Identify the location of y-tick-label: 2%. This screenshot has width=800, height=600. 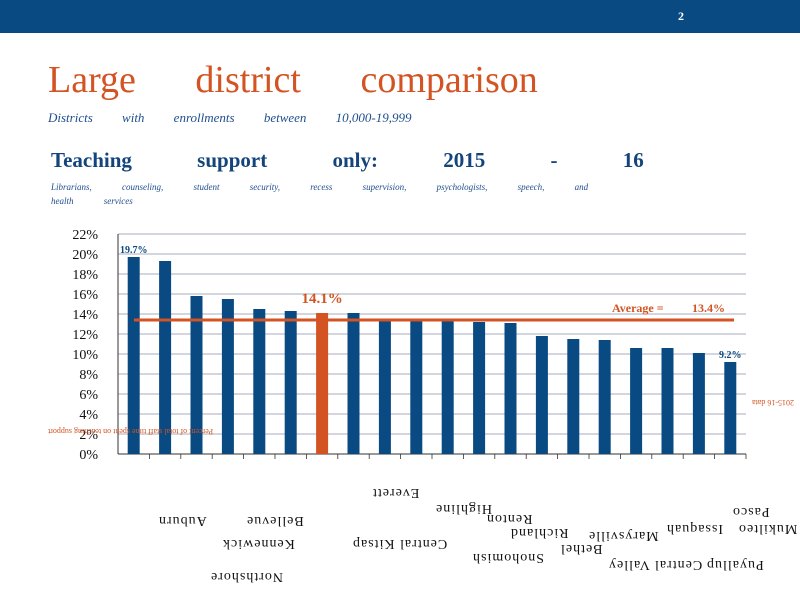
(88, 435).